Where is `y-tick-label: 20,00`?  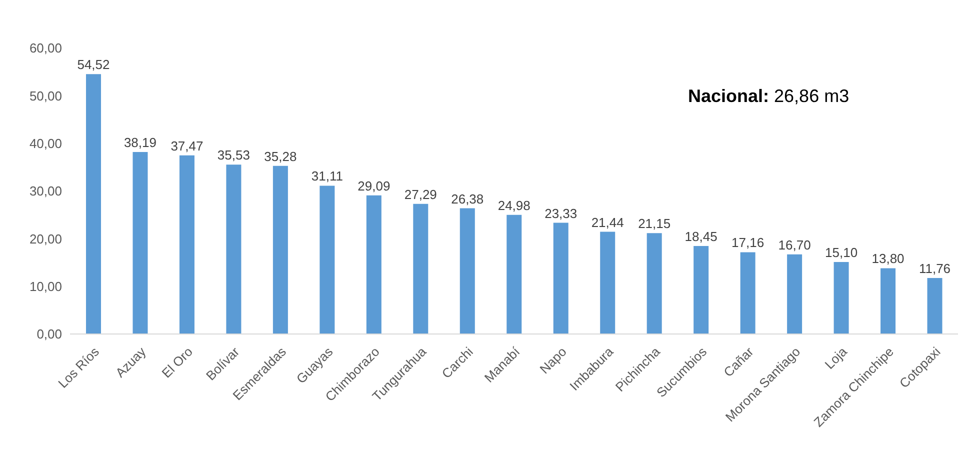 y-tick-label: 20,00 is located at coordinates (45, 238).